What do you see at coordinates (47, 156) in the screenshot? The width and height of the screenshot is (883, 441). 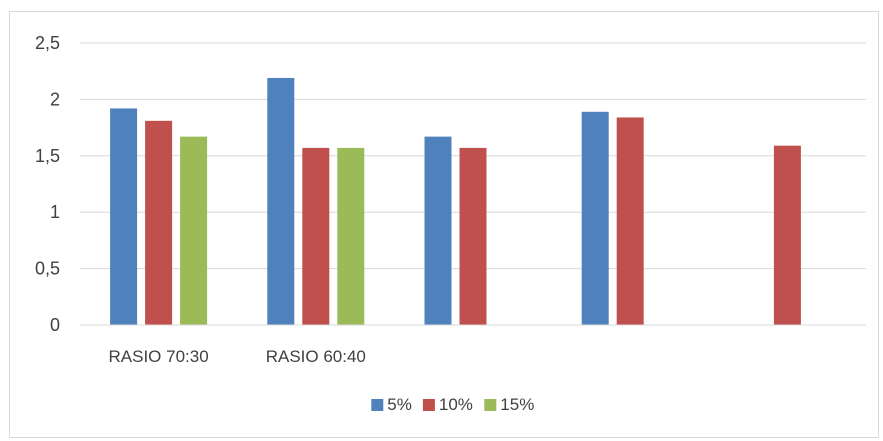 I see `y-tick-label: 1,5` at bounding box center [47, 156].